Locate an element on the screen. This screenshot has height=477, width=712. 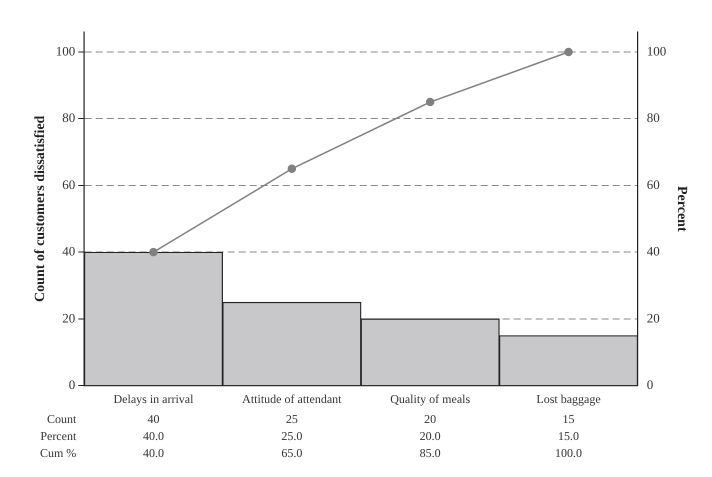
y-tick-label: 80 is located at coordinates (69, 118).